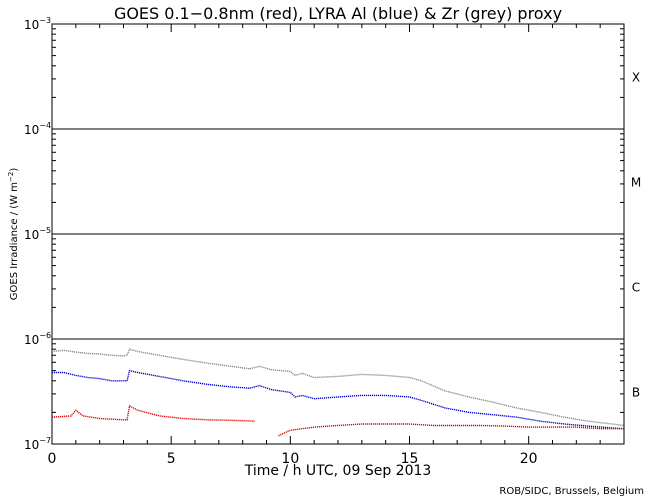  I want to click on y-tick-label: 10⁻⁴, so click(37, 129).